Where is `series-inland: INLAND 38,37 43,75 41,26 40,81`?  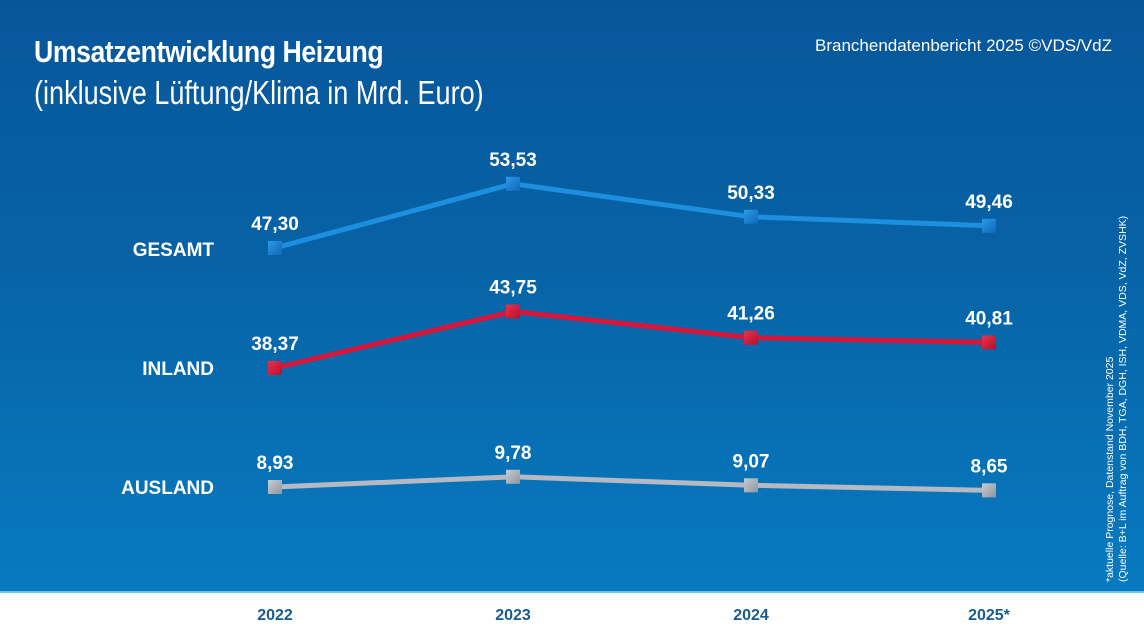 series-inland: INLAND 38,37 43,75 41,26 40,81 is located at coordinates (577, 329).